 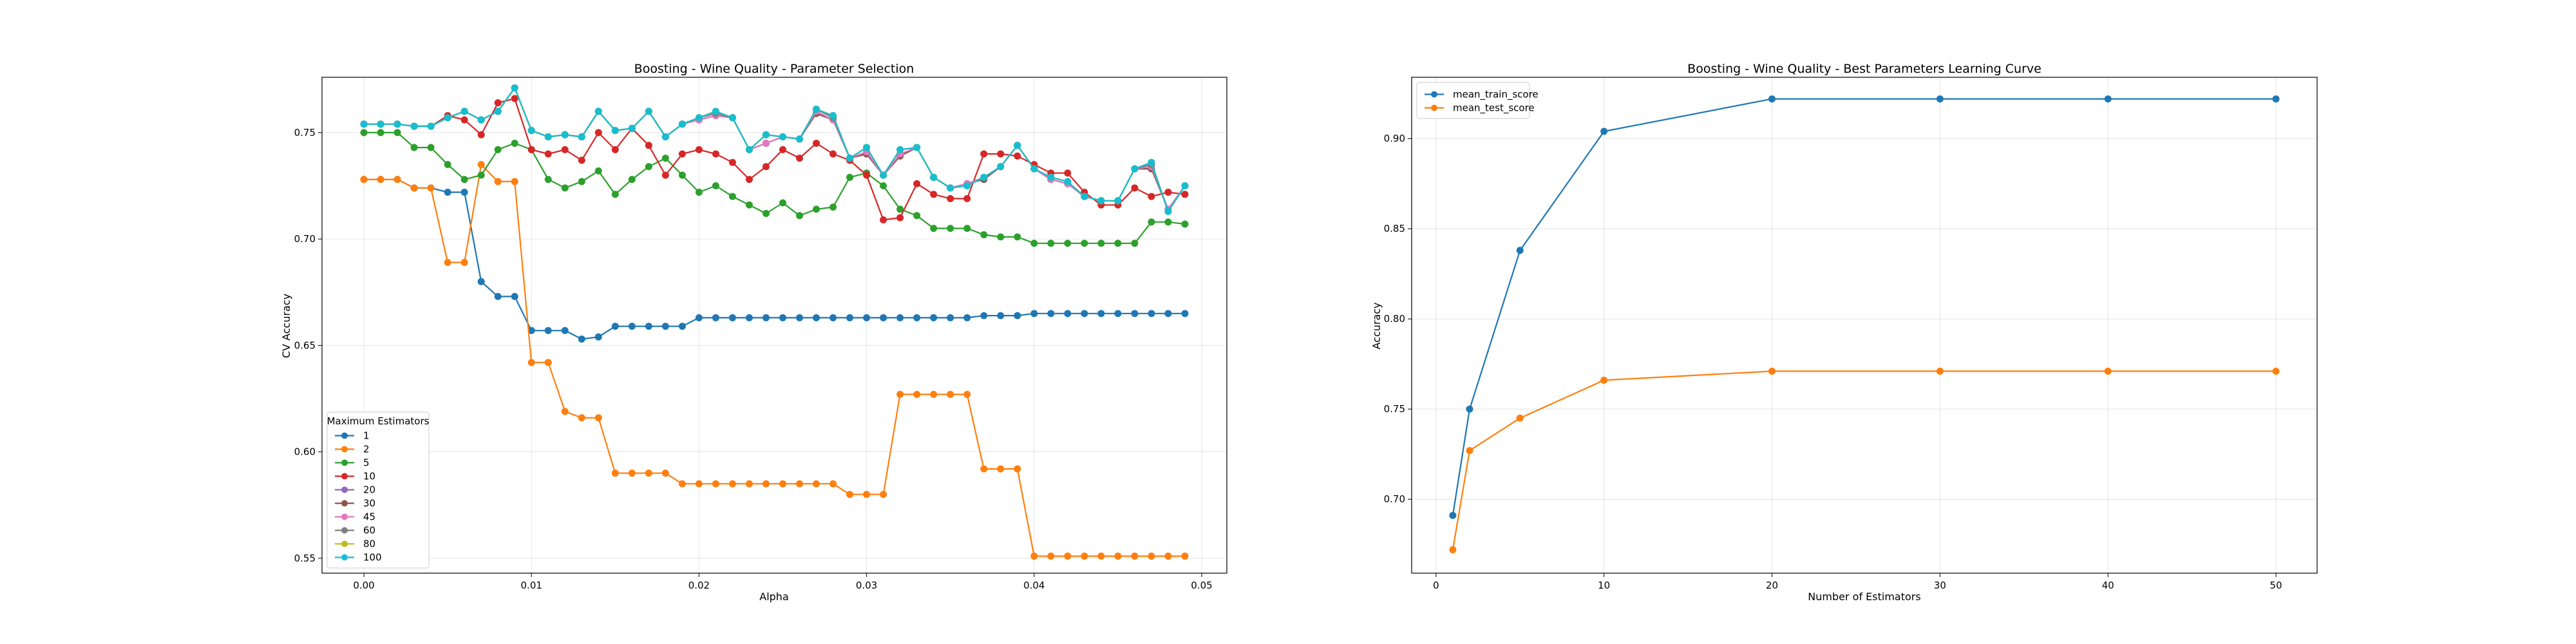 I want to click on legend-label: 10, so click(x=369, y=477).